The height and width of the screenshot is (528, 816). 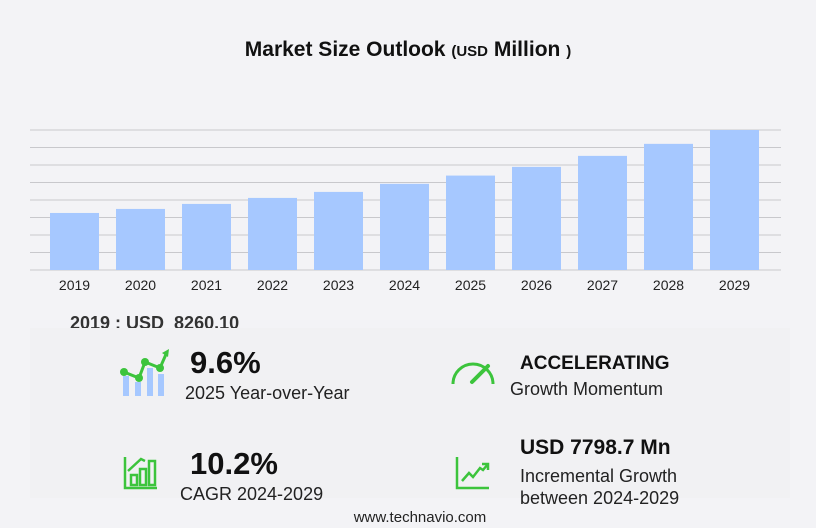 I want to click on bar-2026, so click(x=536, y=218).